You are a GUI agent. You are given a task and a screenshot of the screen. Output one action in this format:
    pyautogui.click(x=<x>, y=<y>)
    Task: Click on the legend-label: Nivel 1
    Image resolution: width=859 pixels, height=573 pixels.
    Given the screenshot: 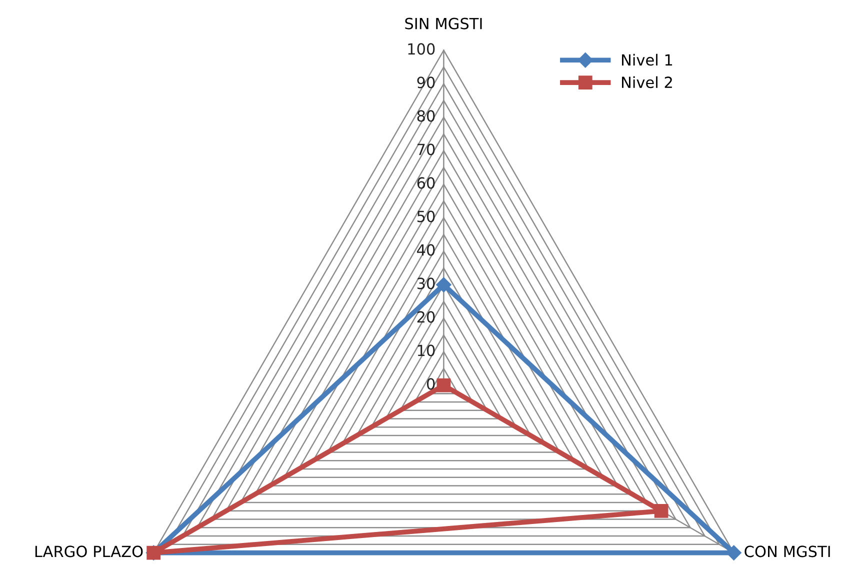 What is the action you would take?
    pyautogui.click(x=647, y=60)
    